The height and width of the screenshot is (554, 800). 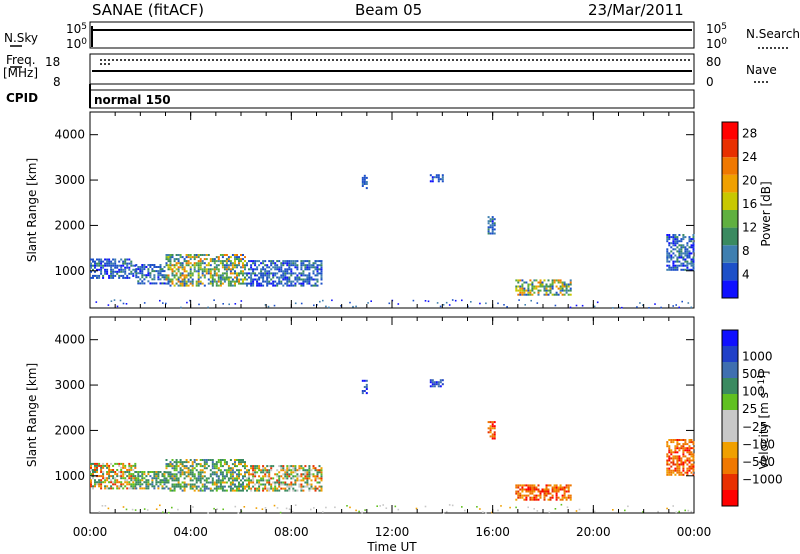 I want to click on colorbar-cell, so click(x=730, y=370).